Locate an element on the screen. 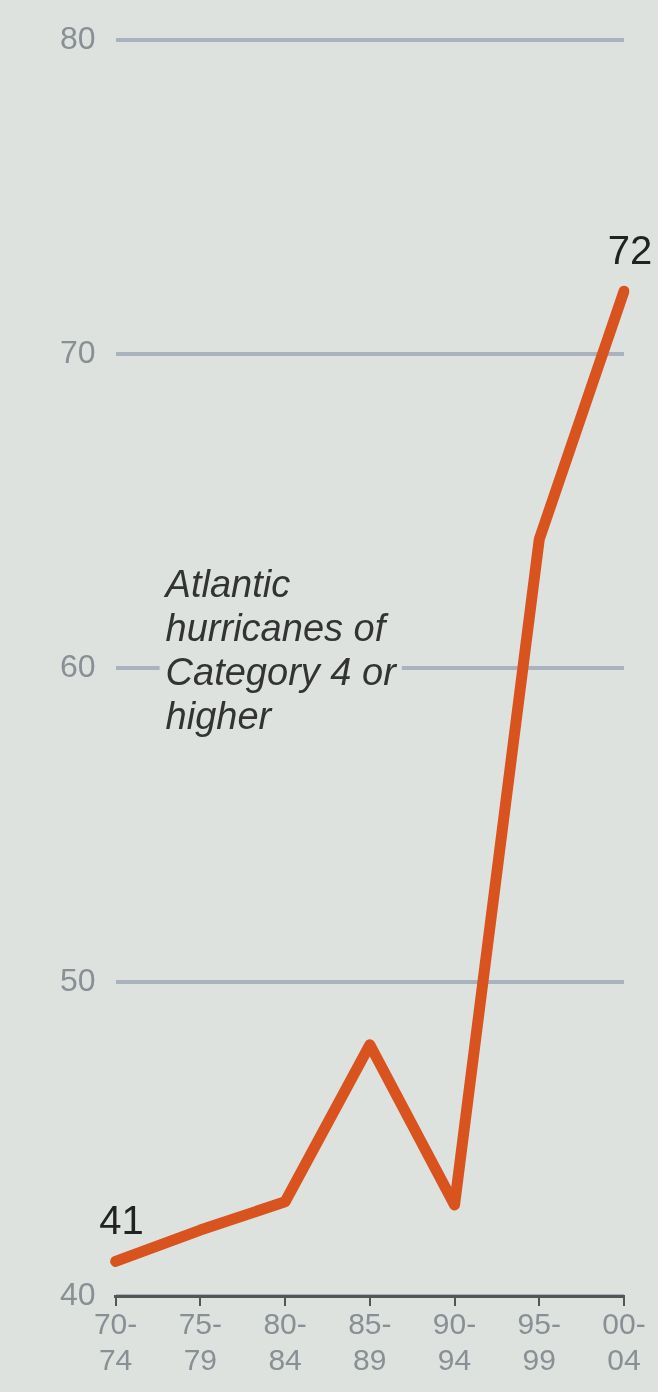 The width and height of the screenshot is (658, 1392). x-tick-label: 80-84 is located at coordinates (285, 1342).